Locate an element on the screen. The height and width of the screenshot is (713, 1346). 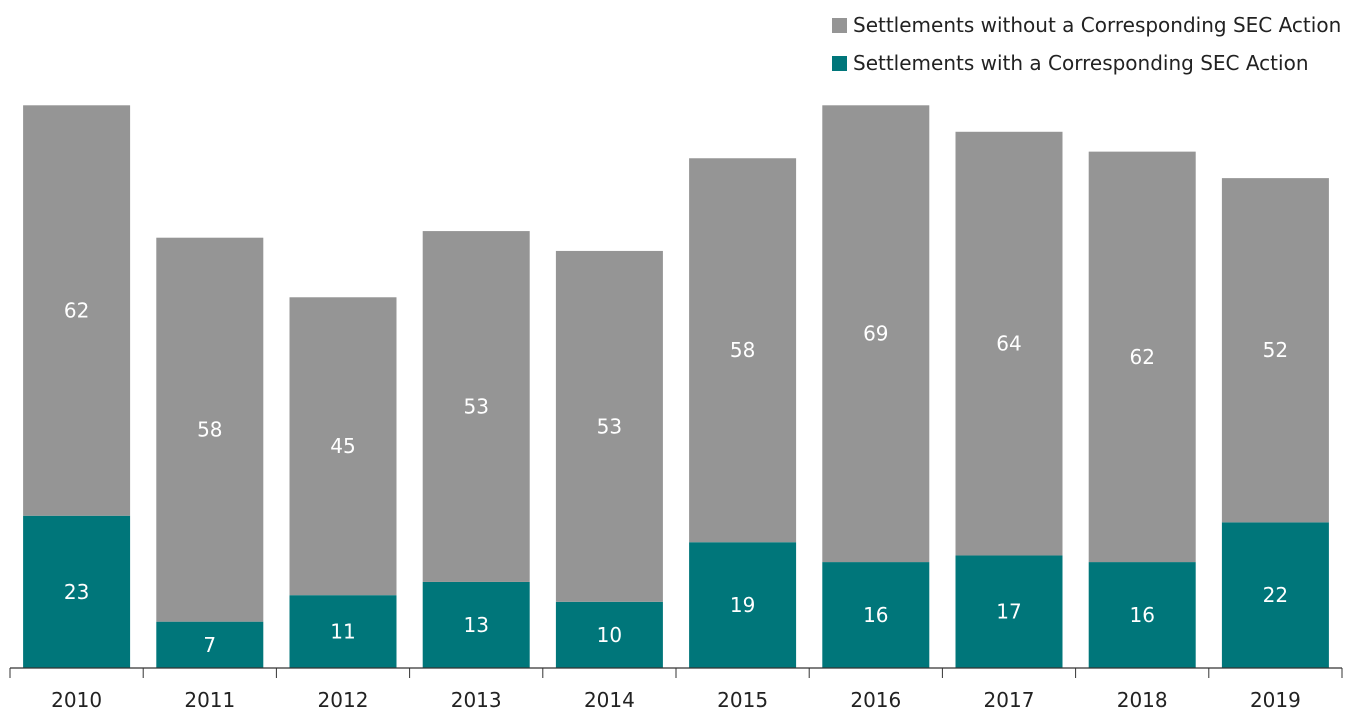
x-tick-label-2015: 2015 is located at coordinates (742, 700).